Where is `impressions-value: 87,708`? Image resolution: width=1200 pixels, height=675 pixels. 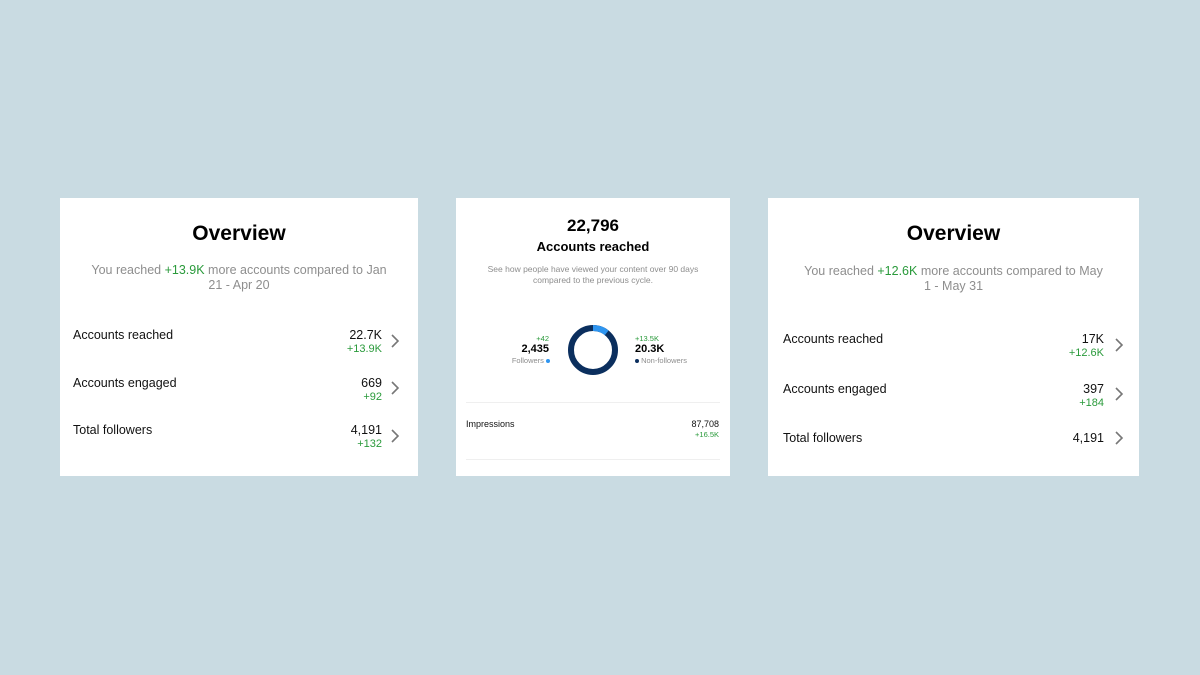 impressions-value: 87,708 is located at coordinates (705, 424).